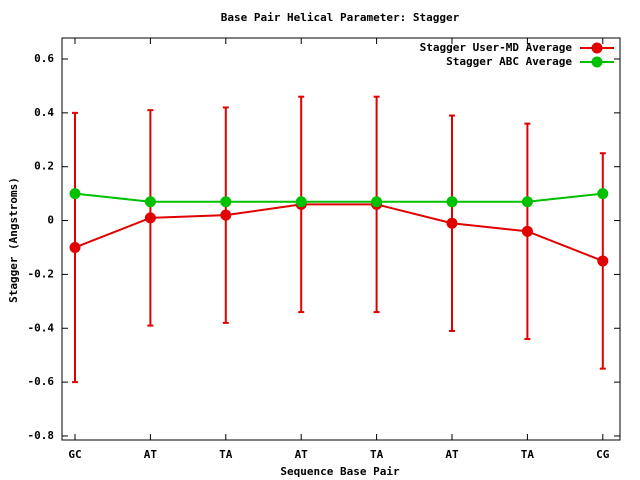  I want to click on x-tick-label: CG, so click(603, 454).